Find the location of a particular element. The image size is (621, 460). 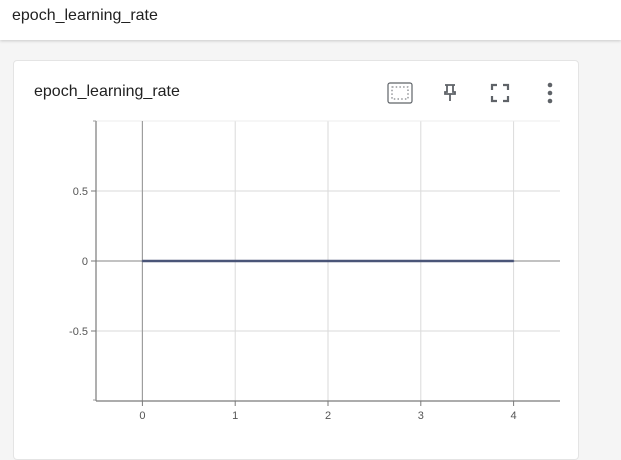

pin-button is located at coordinates (450, 93).